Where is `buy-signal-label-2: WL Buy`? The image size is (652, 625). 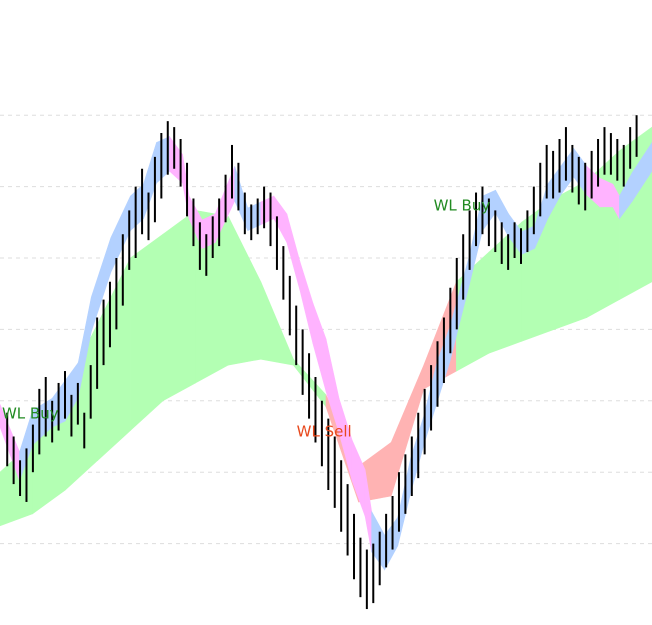 buy-signal-label-2: WL Buy is located at coordinates (462, 205).